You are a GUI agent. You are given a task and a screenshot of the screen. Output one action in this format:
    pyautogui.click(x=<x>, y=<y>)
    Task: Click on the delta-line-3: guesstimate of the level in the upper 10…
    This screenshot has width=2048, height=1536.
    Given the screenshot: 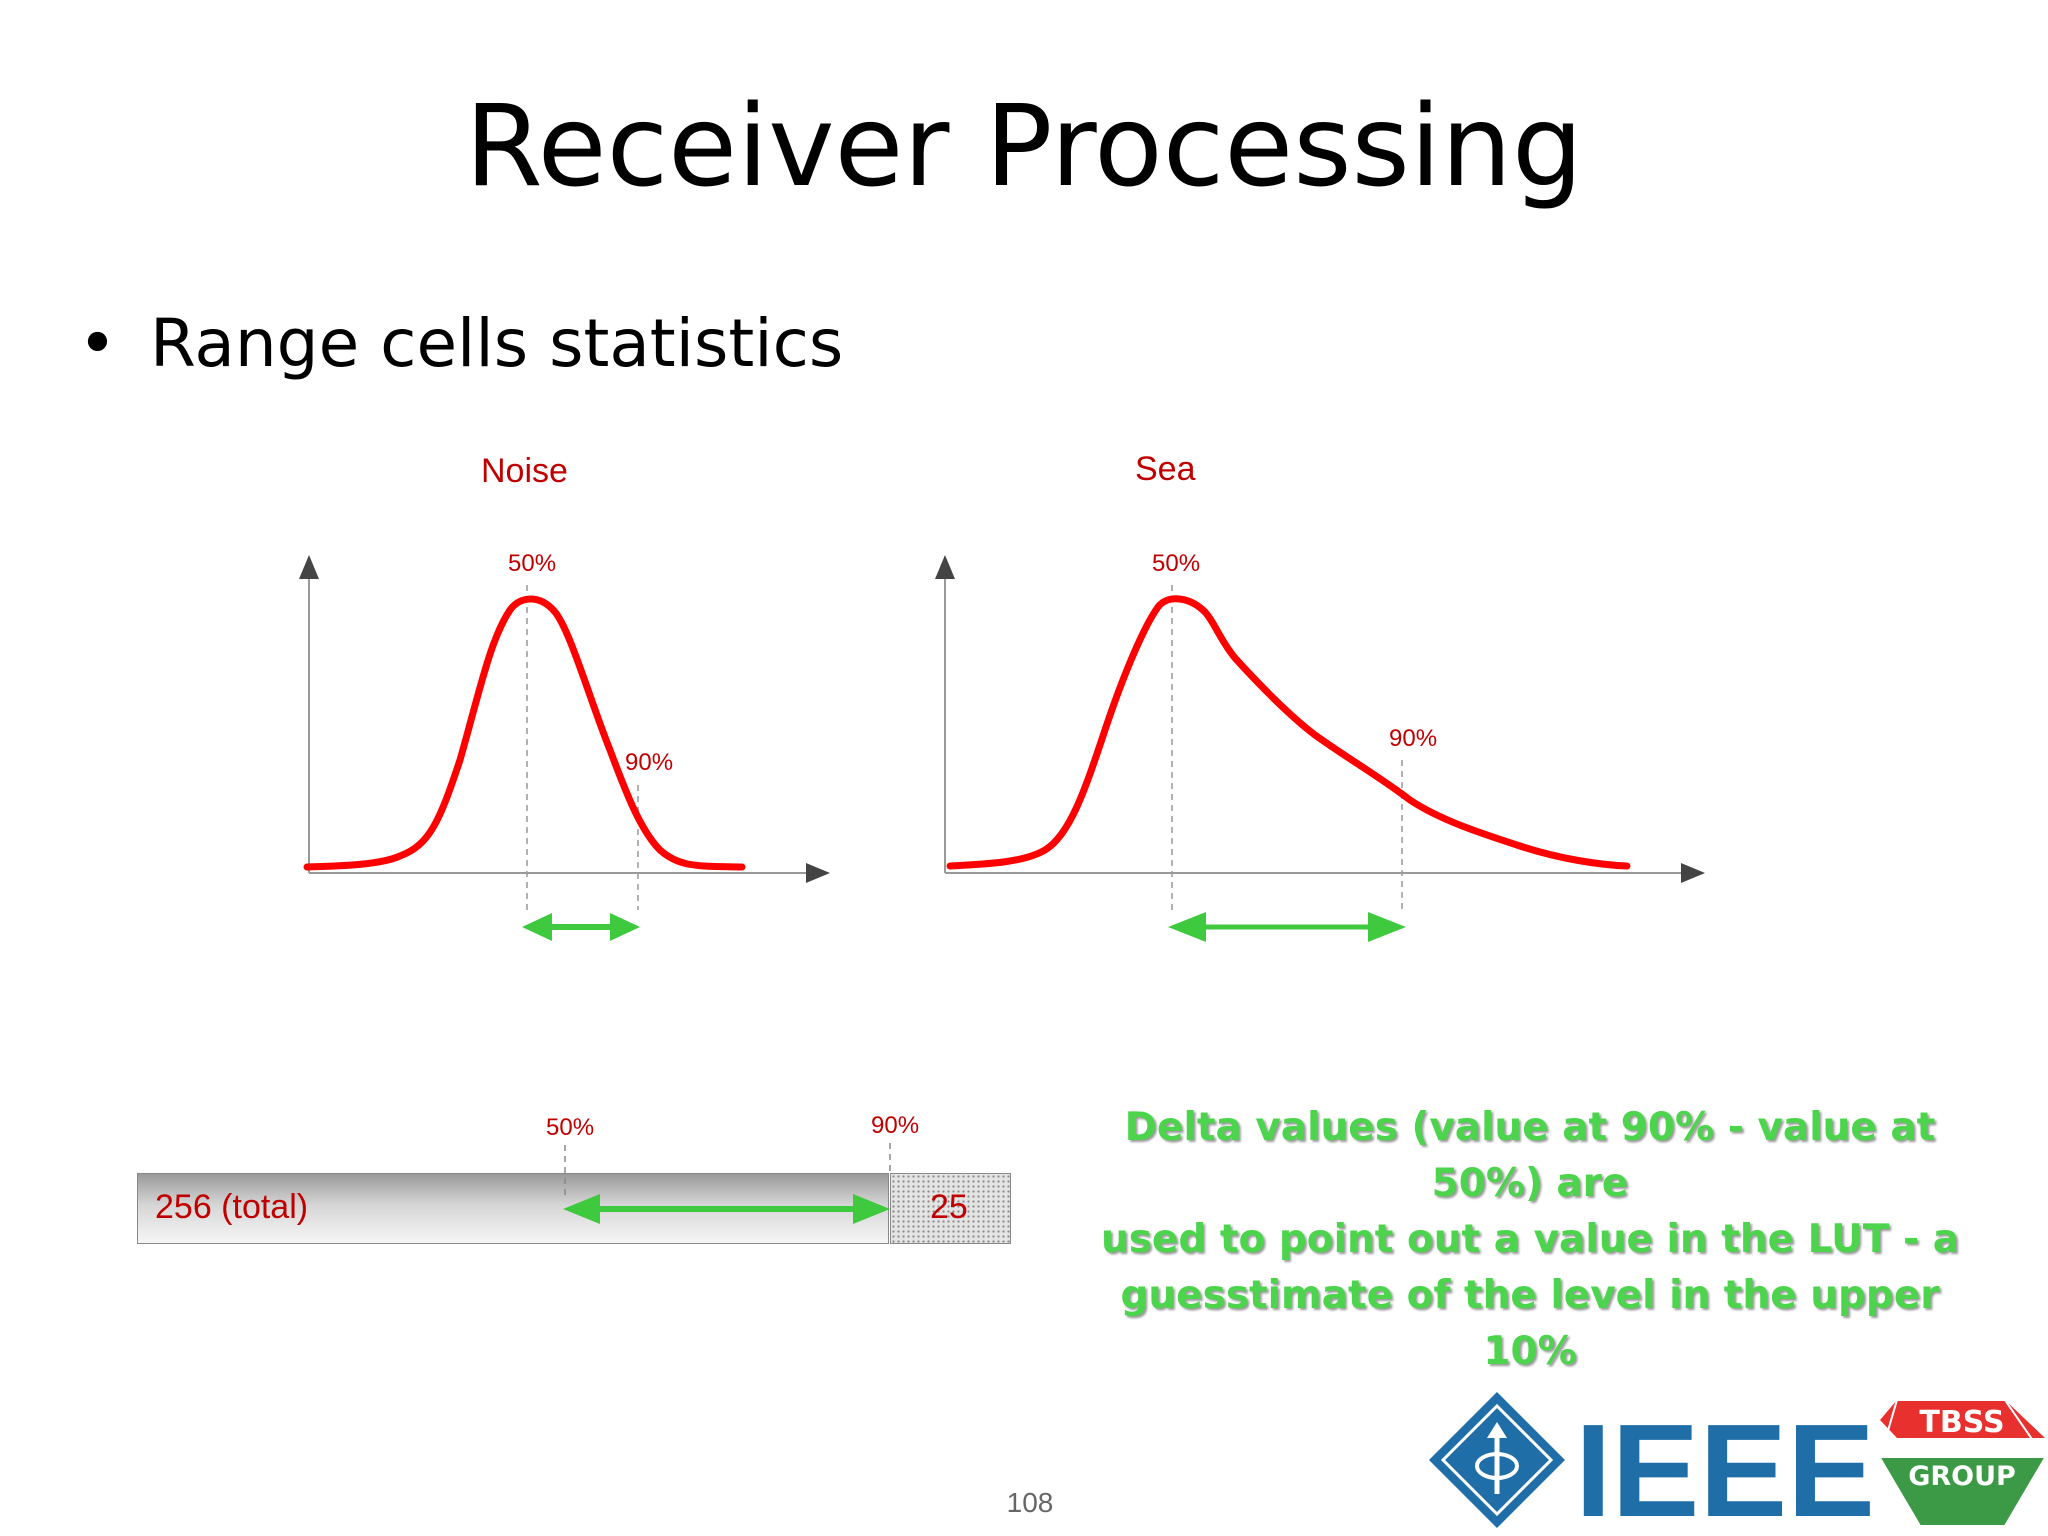 What is the action you would take?
    pyautogui.click(x=1530, y=1323)
    